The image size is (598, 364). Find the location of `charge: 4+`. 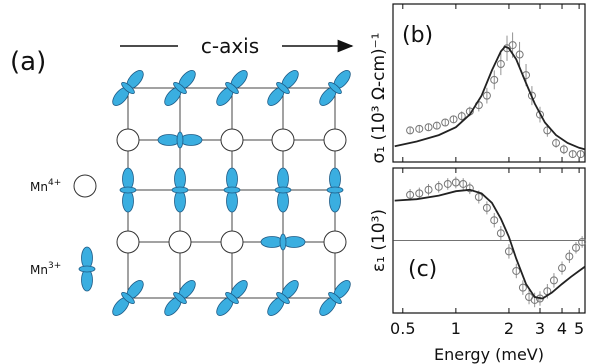

charge: 4+ is located at coordinates (54, 183).